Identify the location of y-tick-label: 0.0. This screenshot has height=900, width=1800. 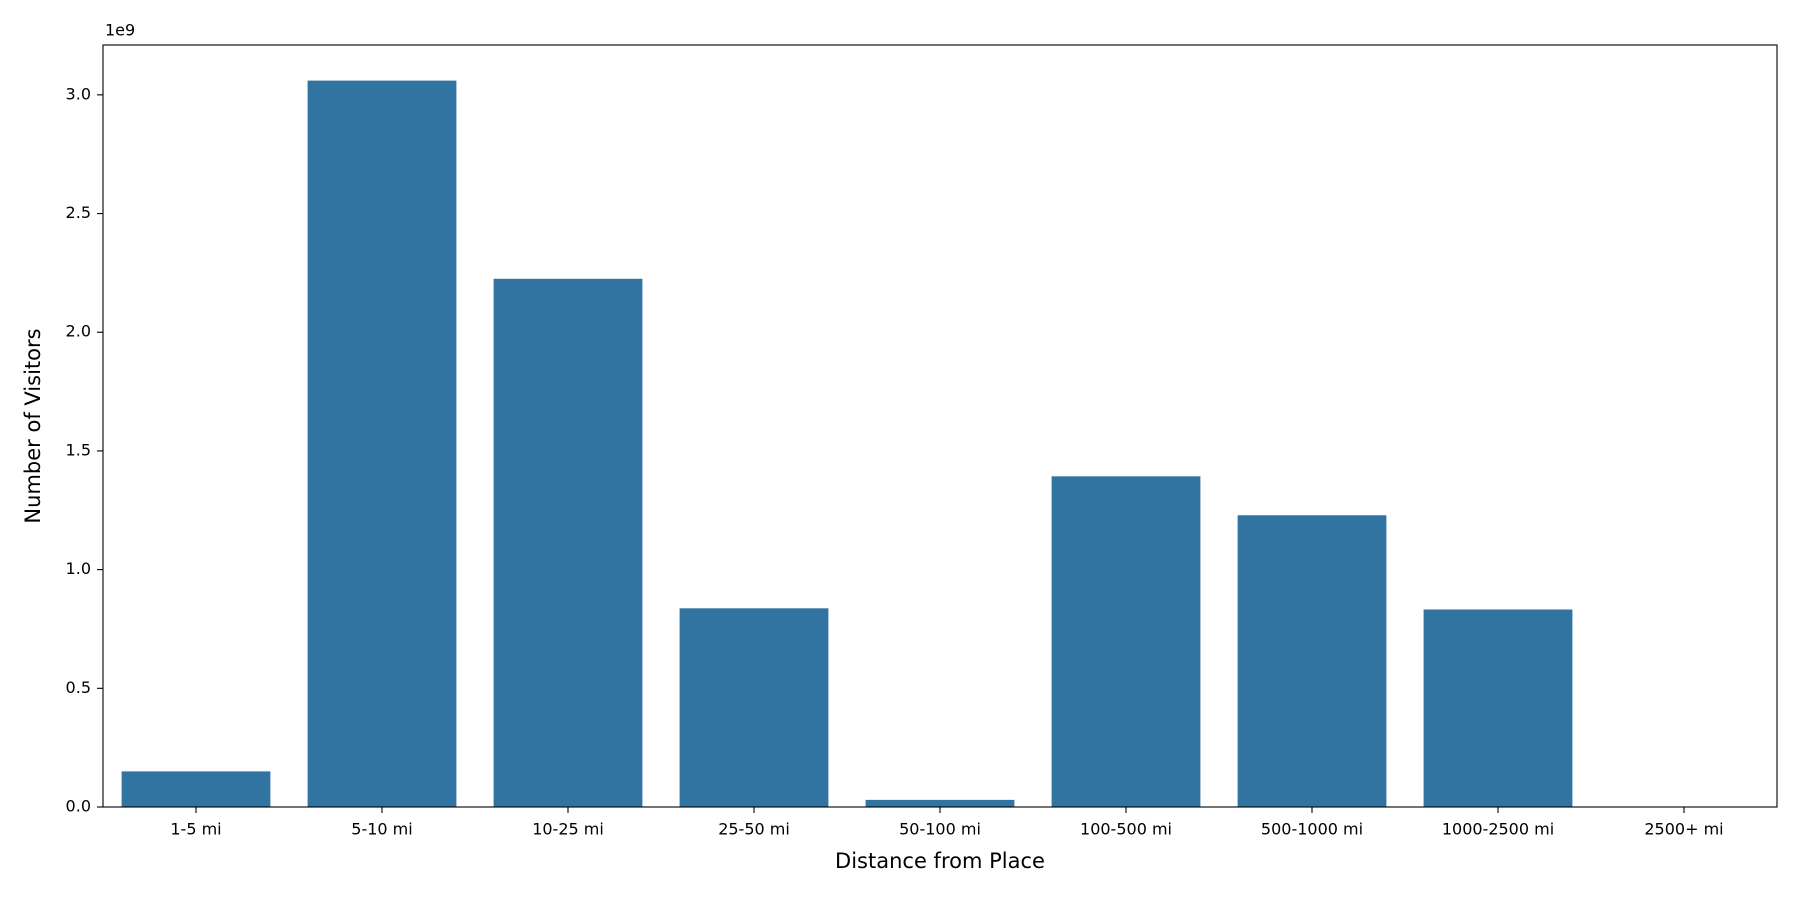
(78, 806).